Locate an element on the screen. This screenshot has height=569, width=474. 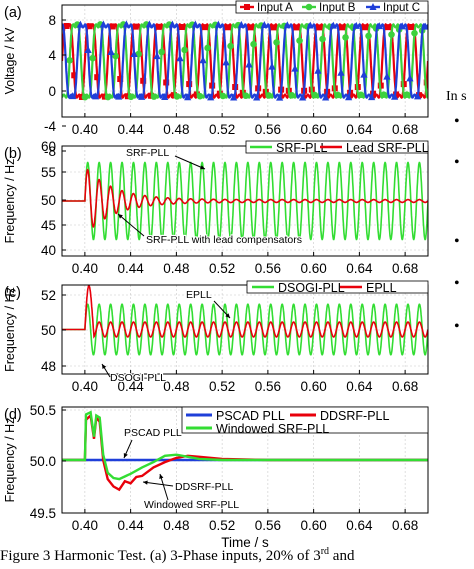
annotation-label: PSCAD PLL is located at coordinates (153, 433).